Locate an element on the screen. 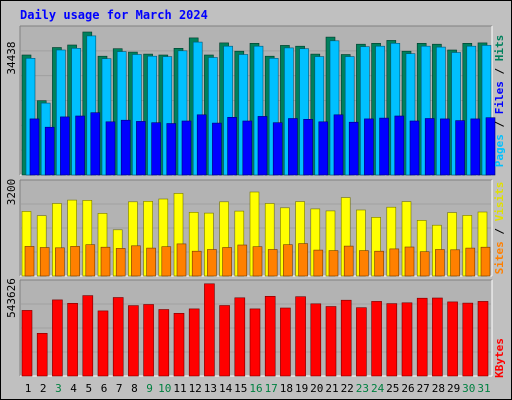 The image size is (512, 400). legend-pages: Pages is located at coordinates (499, 150).